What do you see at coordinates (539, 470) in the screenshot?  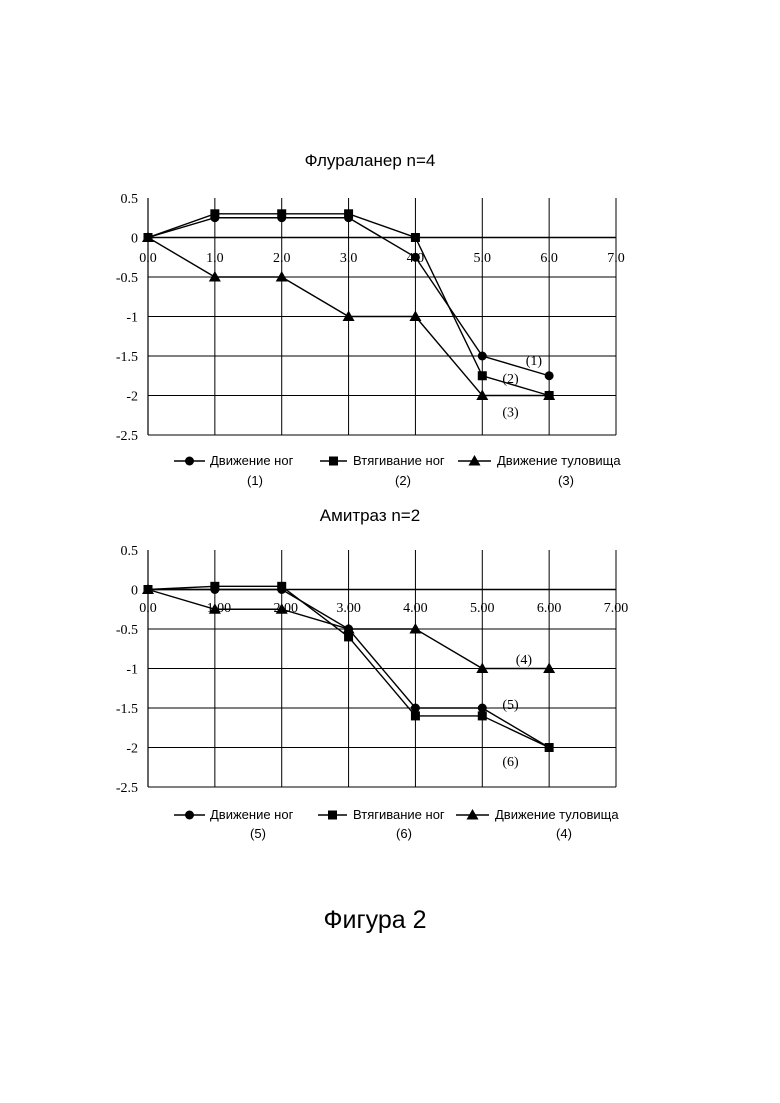 I see `legend-item: Движение туловища (3)` at bounding box center [539, 470].